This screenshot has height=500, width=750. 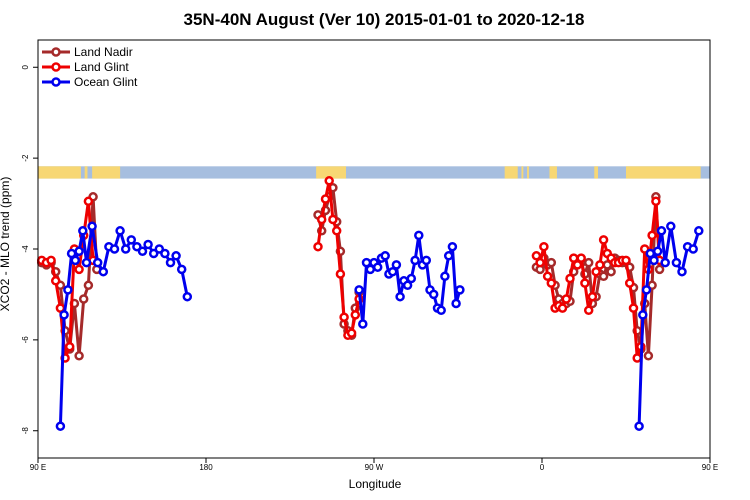 What do you see at coordinates (542, 467) in the screenshot?
I see `x-tick-label: 0` at bounding box center [542, 467].